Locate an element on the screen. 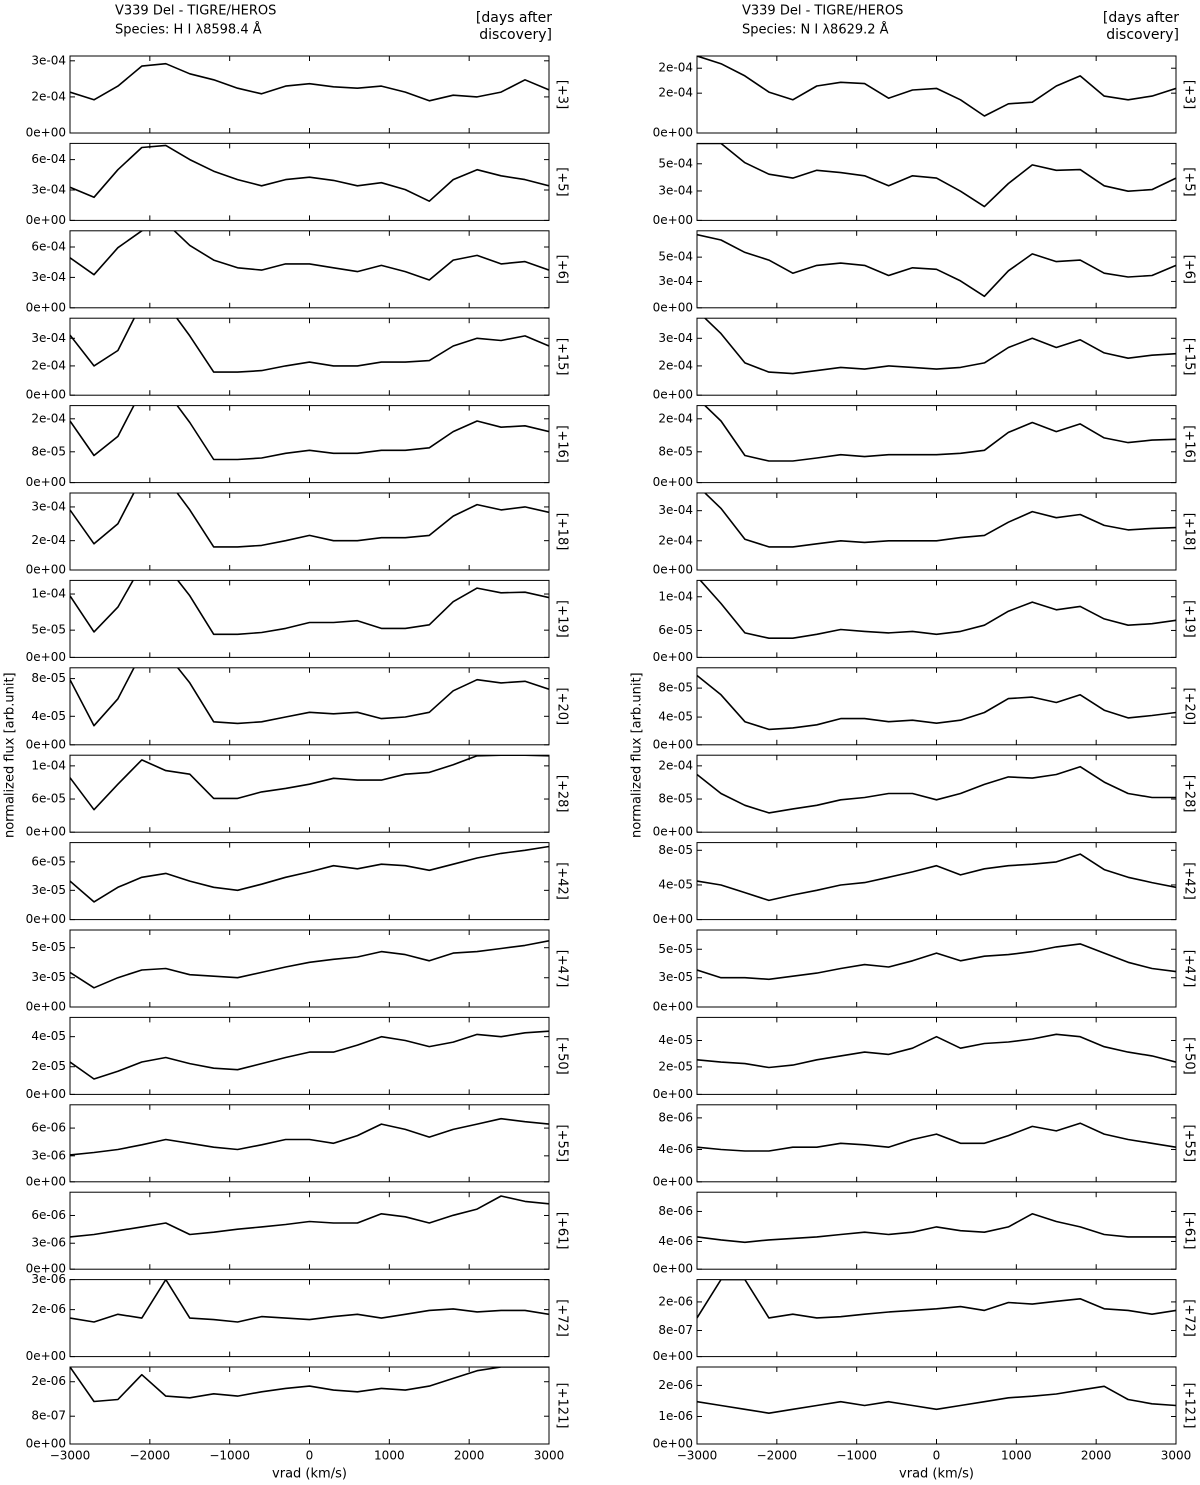  day-label: [+47] is located at coordinates (562, 969).